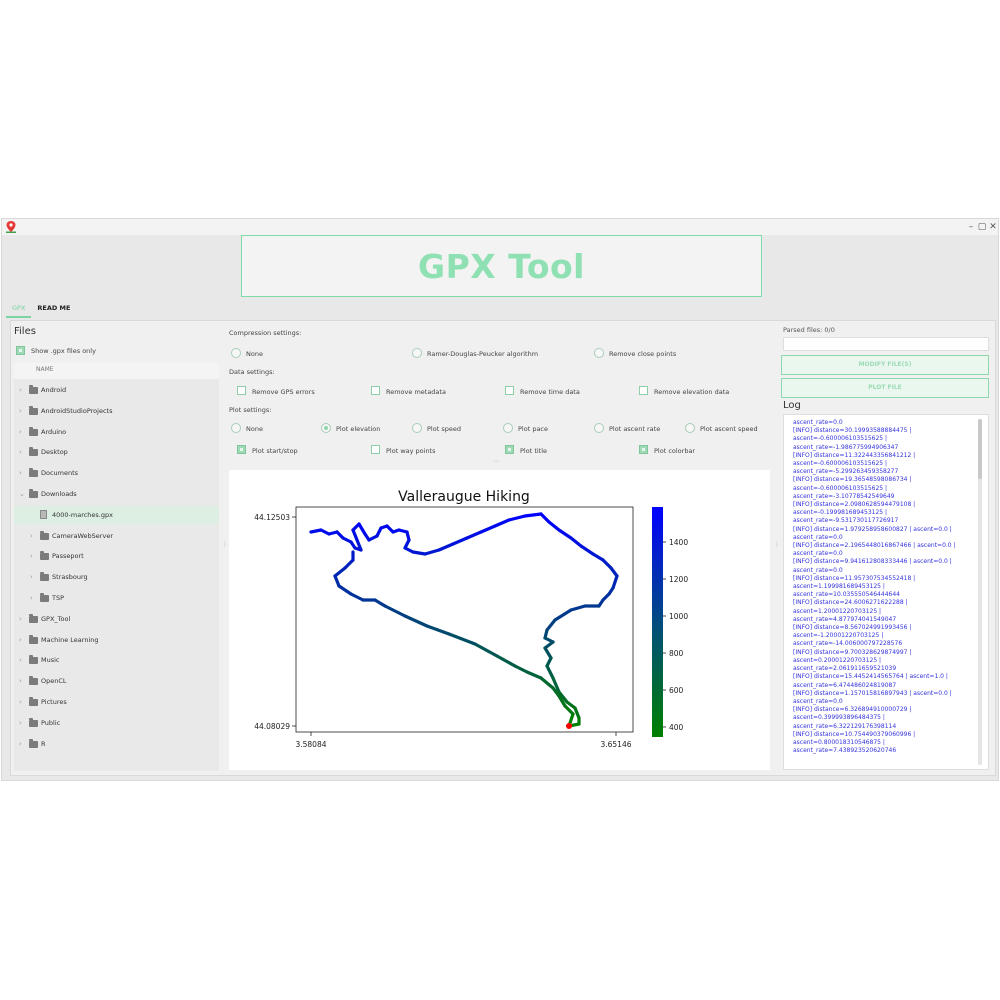  I want to click on close-icon: ✕, so click(993, 227).